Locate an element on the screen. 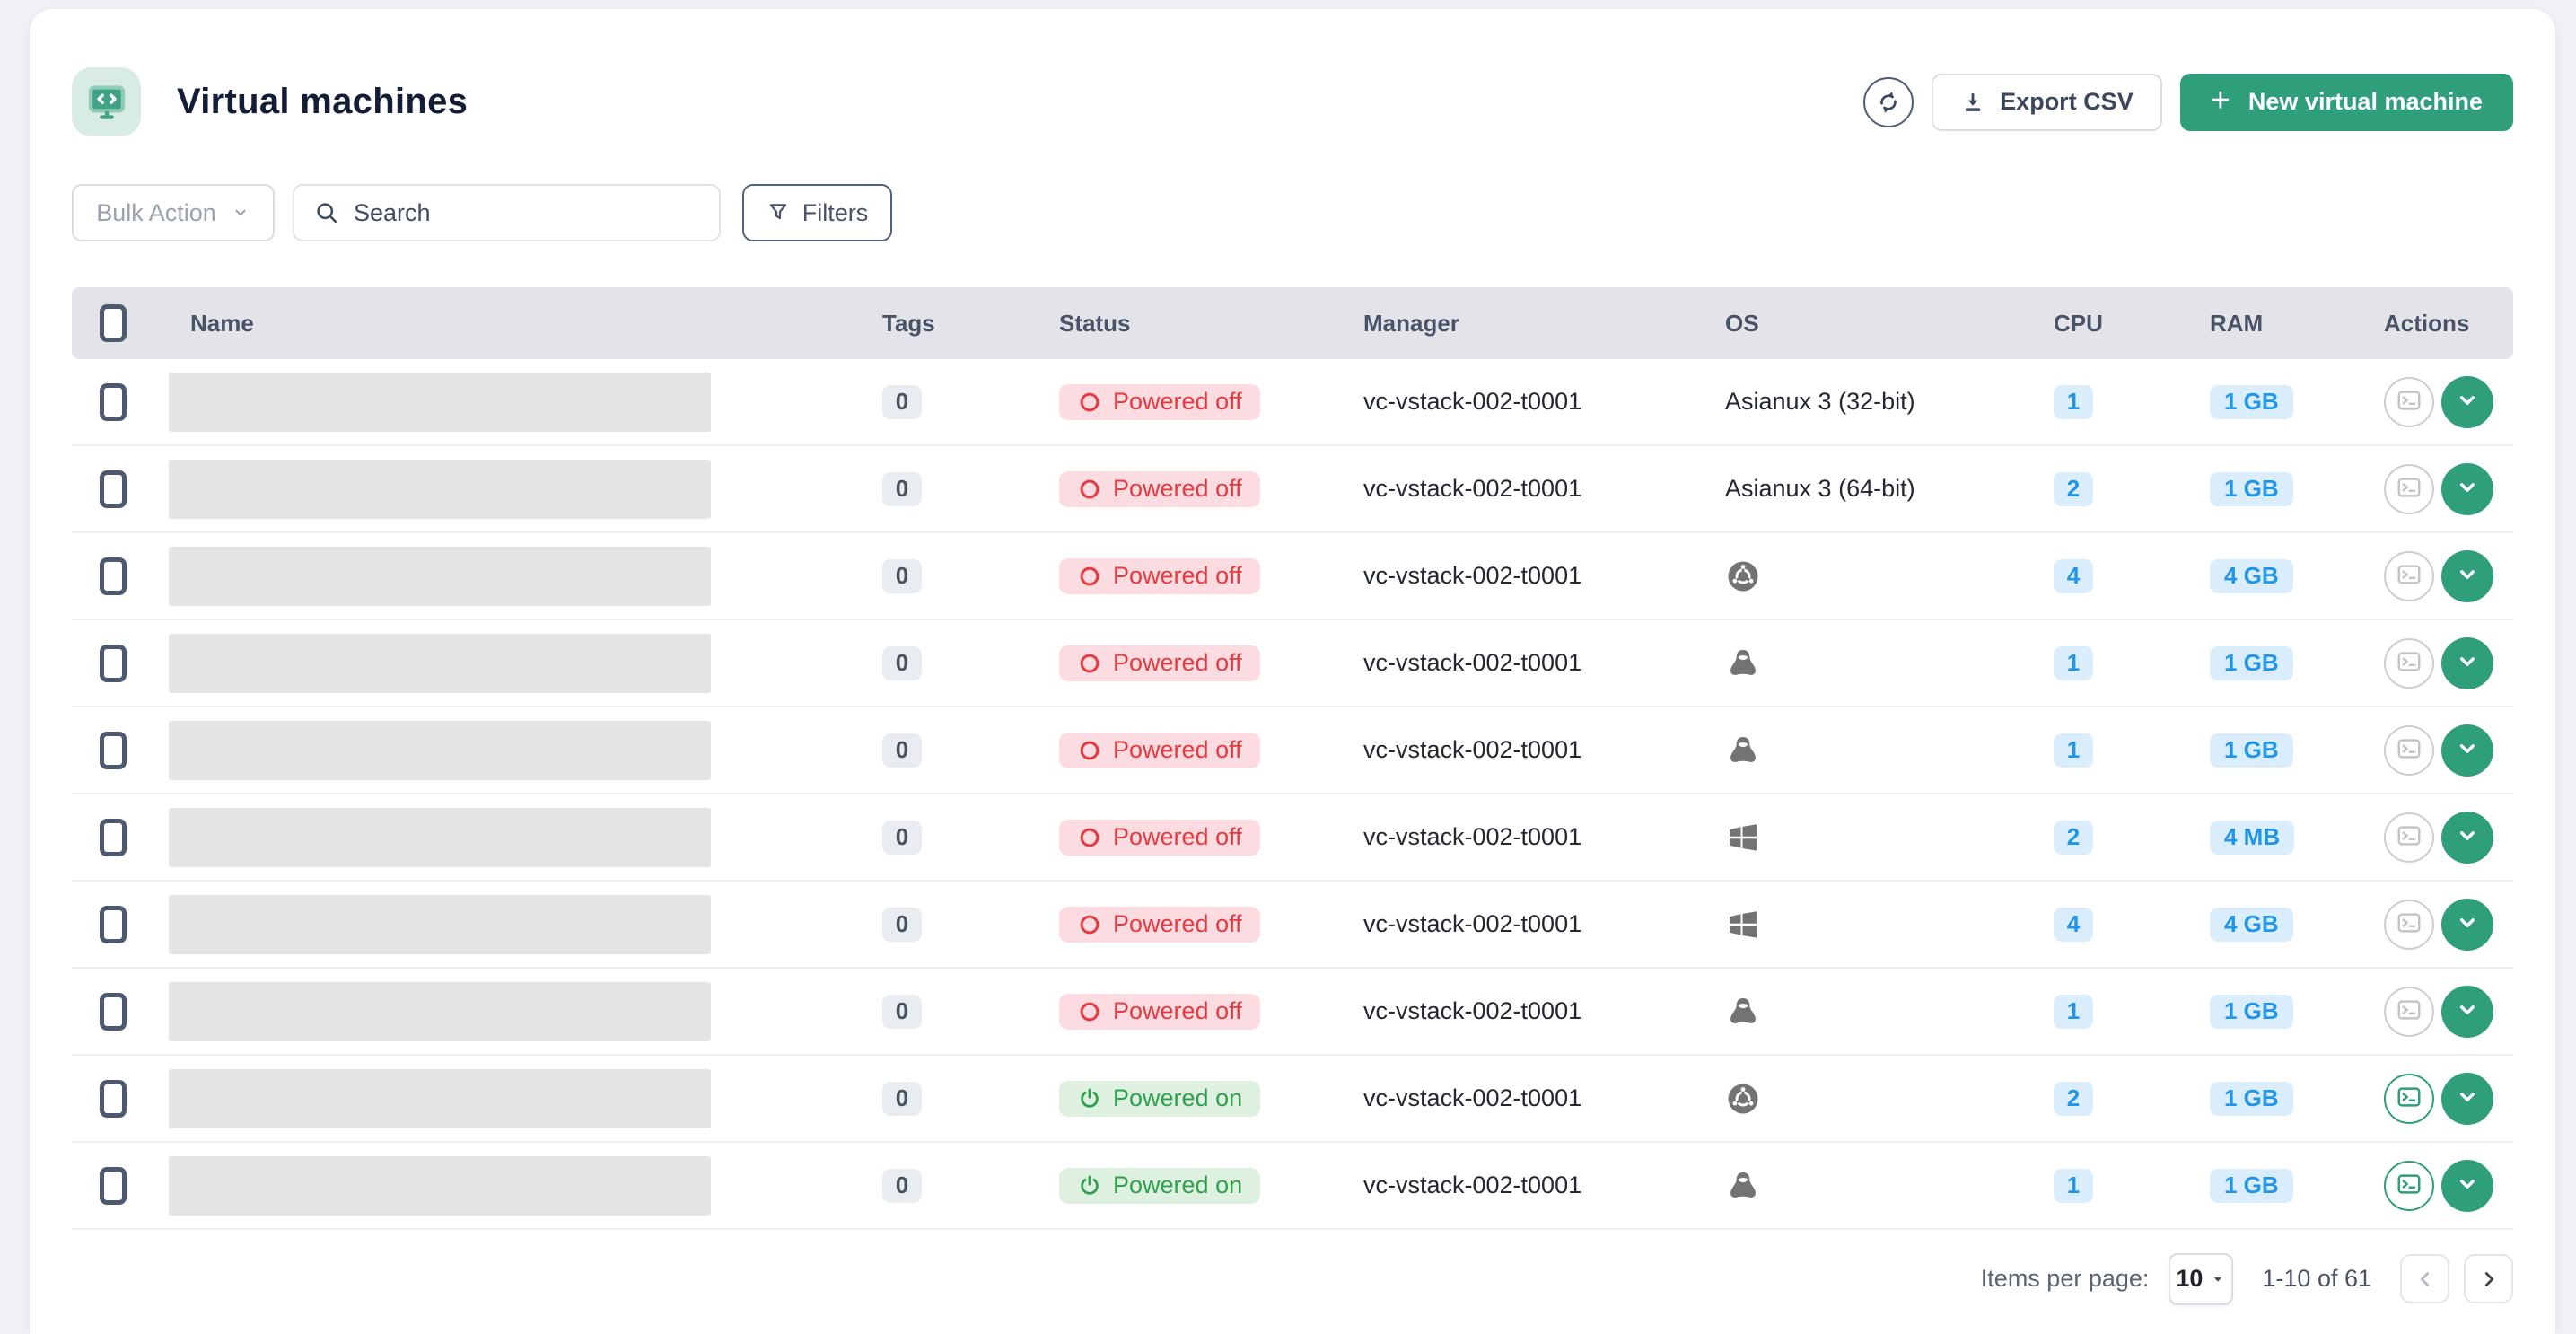  os-label: Asianux 3 (32-bit) is located at coordinates (1820, 402).